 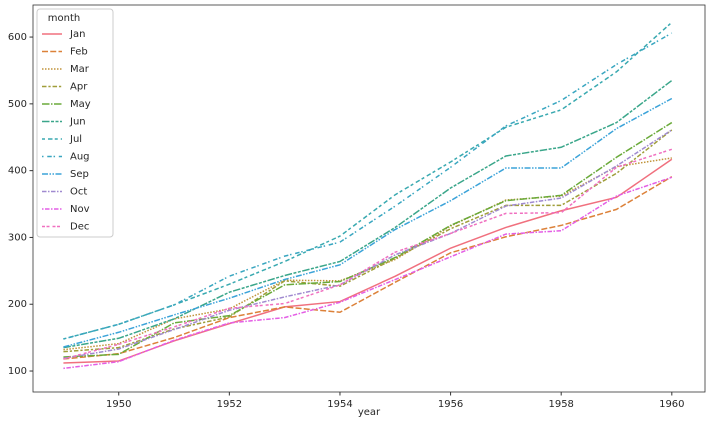 I want to click on legend-label: Jan, so click(x=77, y=34).